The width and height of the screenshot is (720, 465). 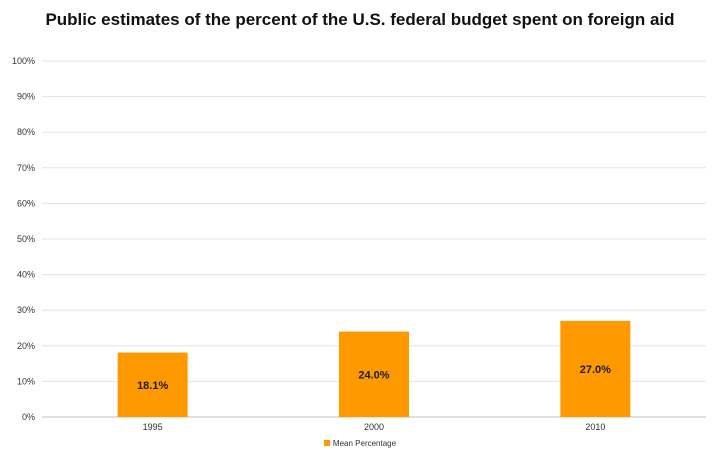 I want to click on y-axis-ticks: 0% 10% 20% 30% 40% 50% 60% 70% 80% 90% 100%, so click(x=23, y=239).